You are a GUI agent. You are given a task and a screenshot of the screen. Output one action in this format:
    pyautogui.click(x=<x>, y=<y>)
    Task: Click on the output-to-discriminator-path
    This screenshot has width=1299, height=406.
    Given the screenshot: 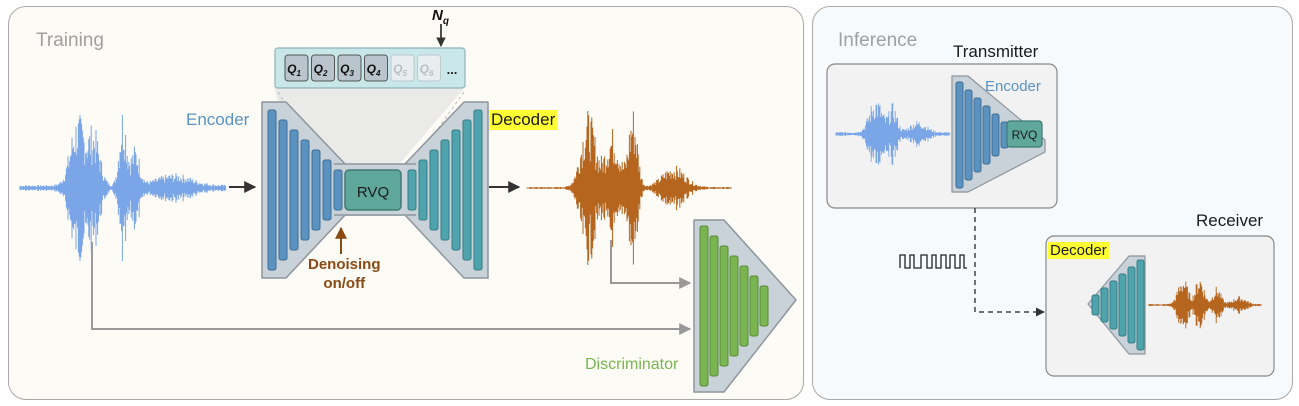 What is the action you would take?
    pyautogui.click(x=651, y=264)
    